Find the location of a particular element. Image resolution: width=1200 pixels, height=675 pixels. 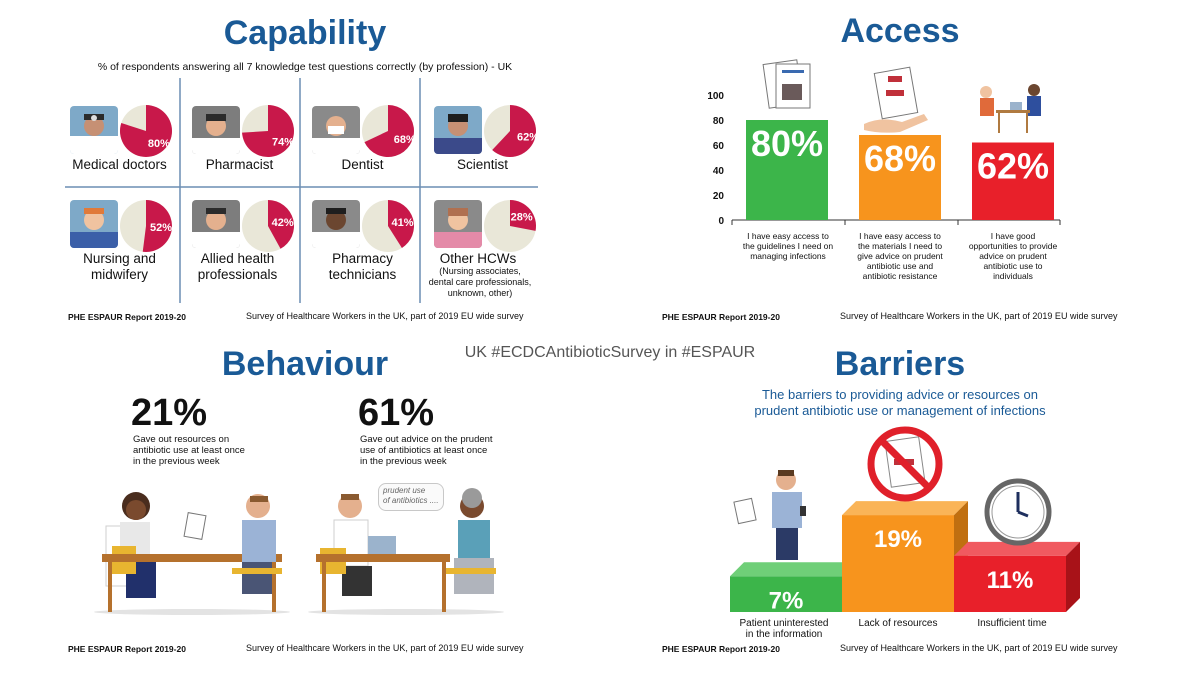

pie-value-label: 80% is located at coordinates (159, 144).